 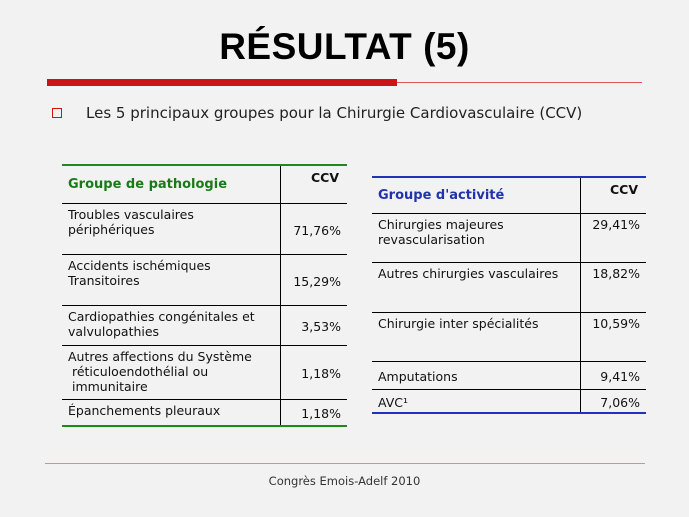 What do you see at coordinates (171, 228) in the screenshot?
I see `table-row-label: Troubles vasculaires périphériques` at bounding box center [171, 228].